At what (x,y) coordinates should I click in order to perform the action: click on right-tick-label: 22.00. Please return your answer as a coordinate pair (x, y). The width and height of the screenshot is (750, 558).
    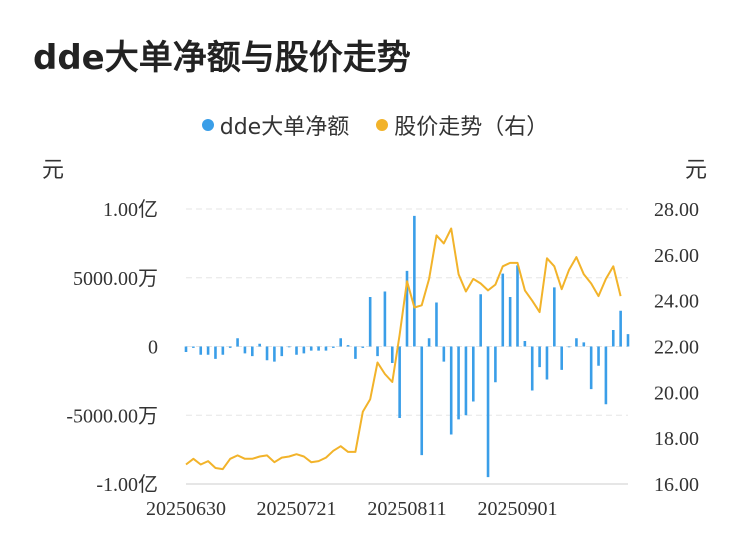
    Looking at the image, I should click on (676, 348).